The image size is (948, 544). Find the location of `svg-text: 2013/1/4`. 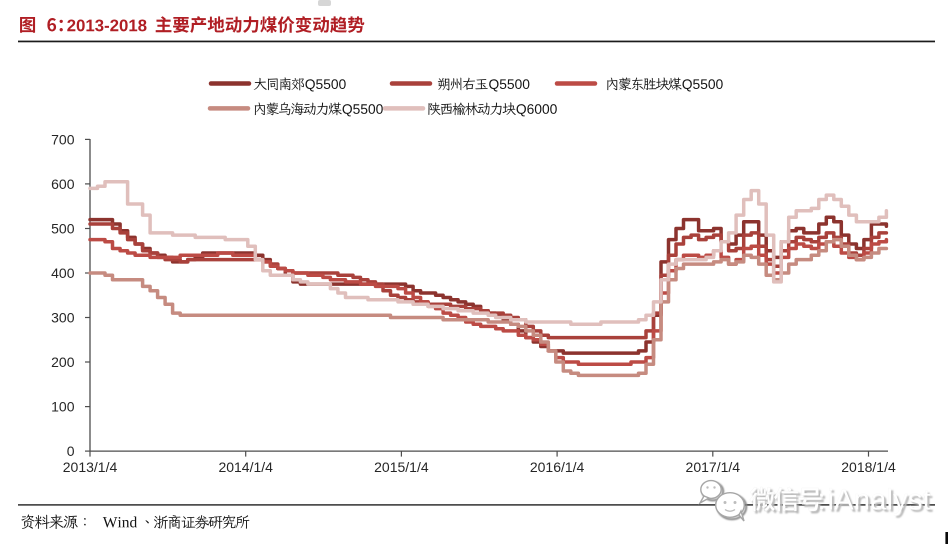

svg-text: 2013/1/4 is located at coordinates (90, 467).